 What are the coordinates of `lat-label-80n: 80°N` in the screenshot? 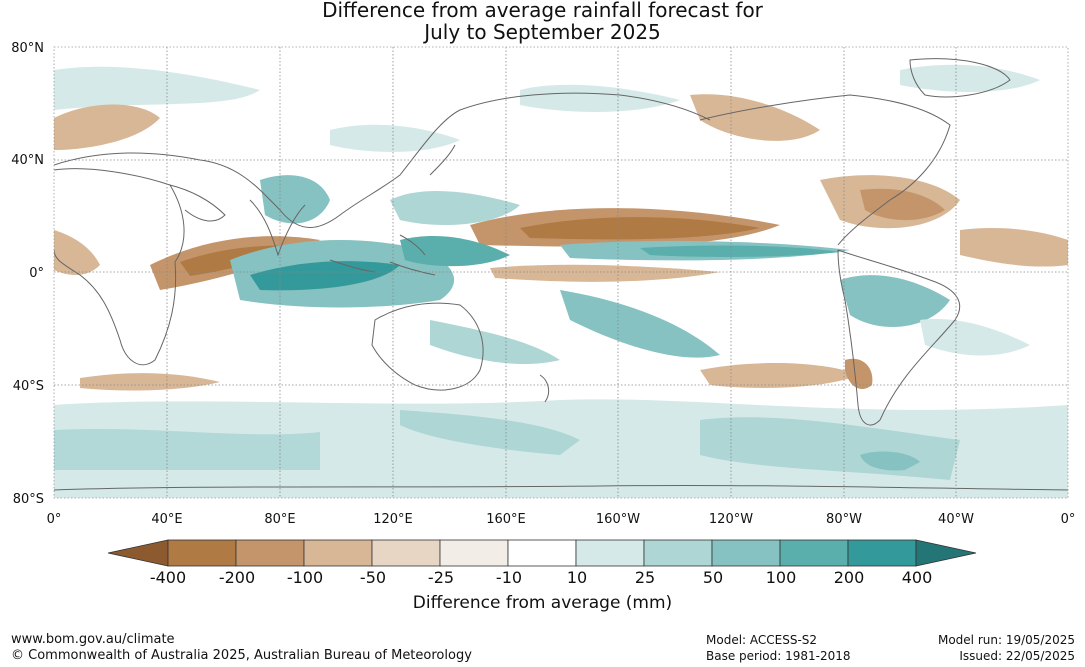 It's located at (27, 48).